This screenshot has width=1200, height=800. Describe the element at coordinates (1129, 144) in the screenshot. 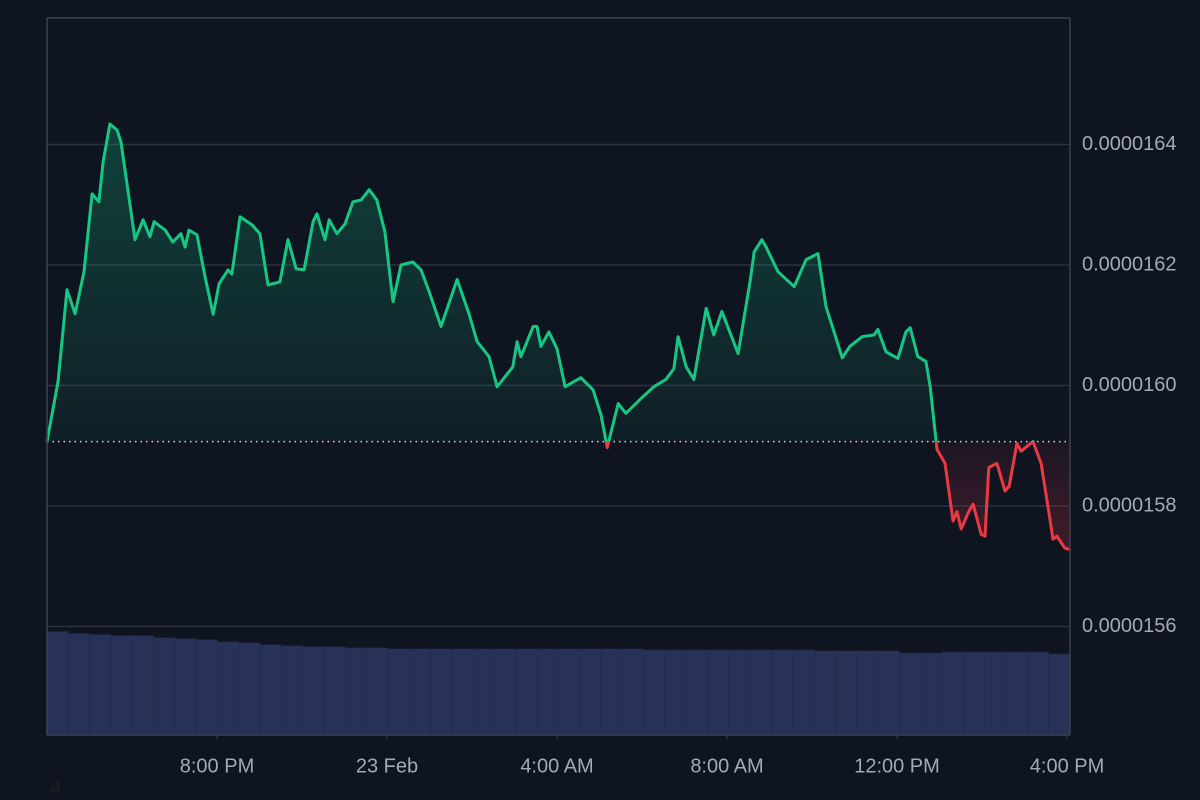

I see `y-tick-label: 0.0000164` at that location.